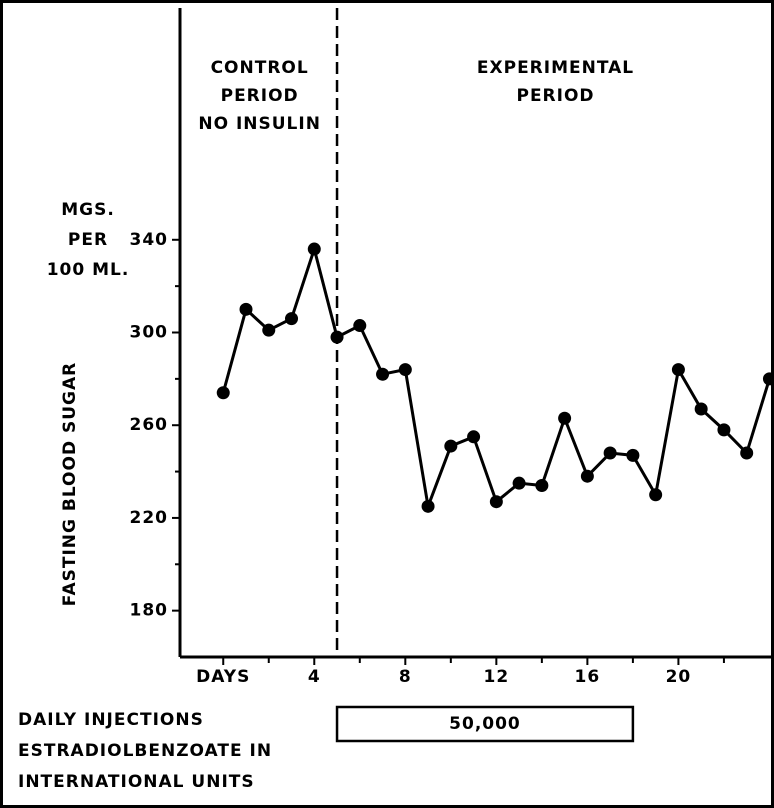  What do you see at coordinates (555, 68) in the screenshot?
I see `annotation: EXPERIMENTAL` at bounding box center [555, 68].